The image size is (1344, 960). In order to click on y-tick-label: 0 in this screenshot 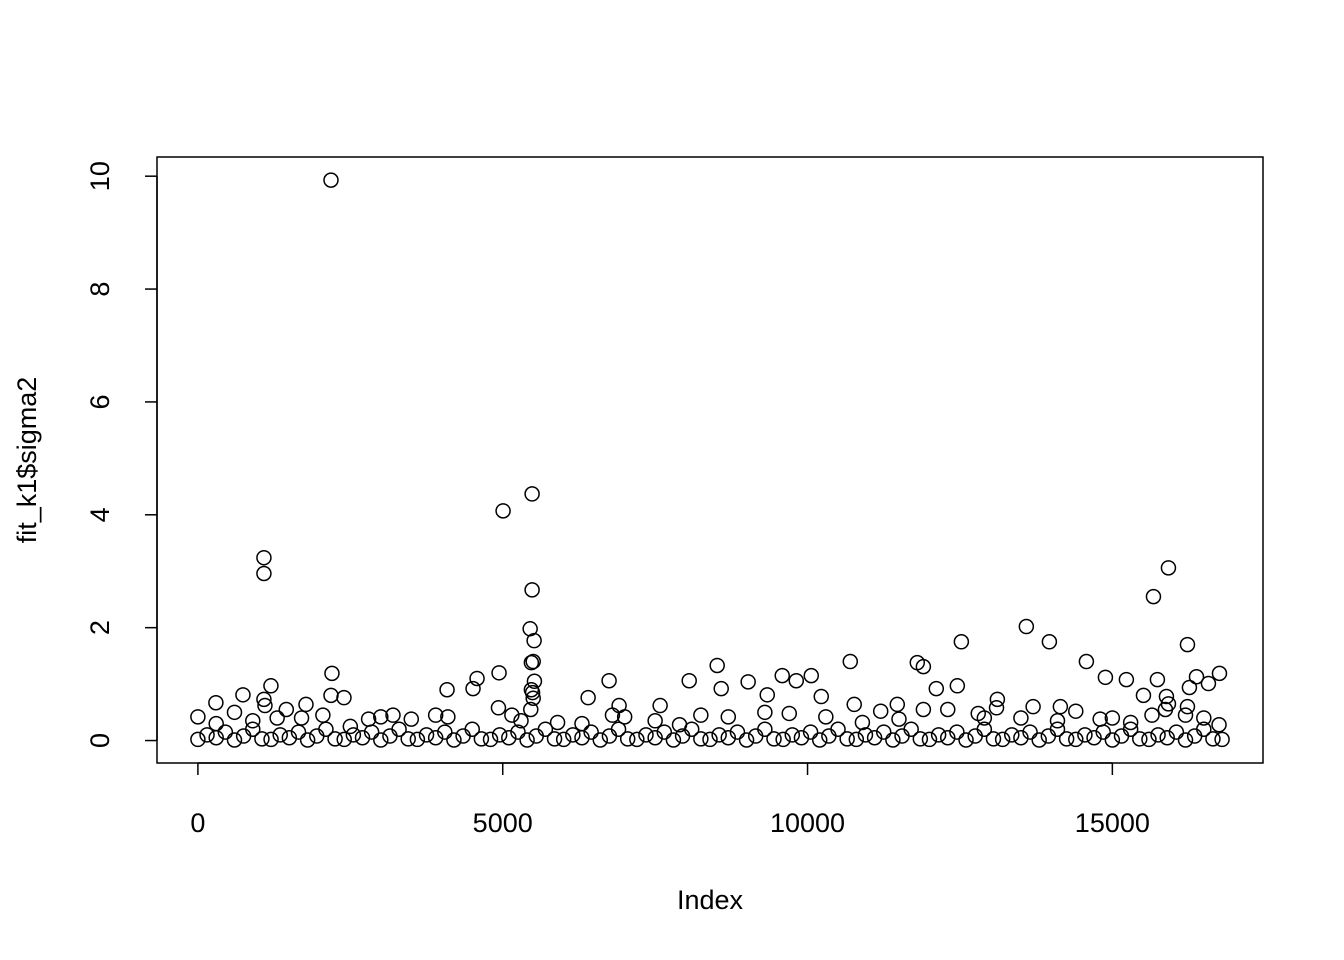, I will do `click(100, 740)`.